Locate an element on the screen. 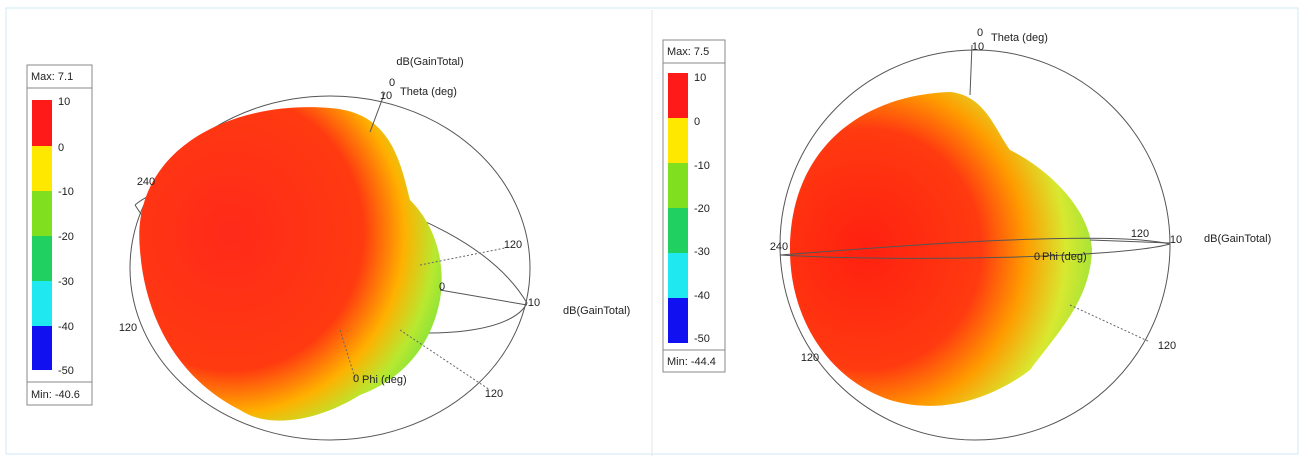  axis-ellipse is located at coordinates (975, 248).